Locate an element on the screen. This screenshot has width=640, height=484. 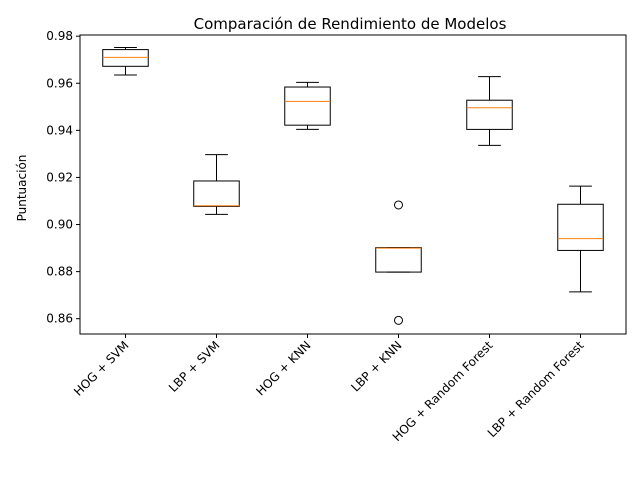
y-tick-label: 0.88 is located at coordinates (59, 272).